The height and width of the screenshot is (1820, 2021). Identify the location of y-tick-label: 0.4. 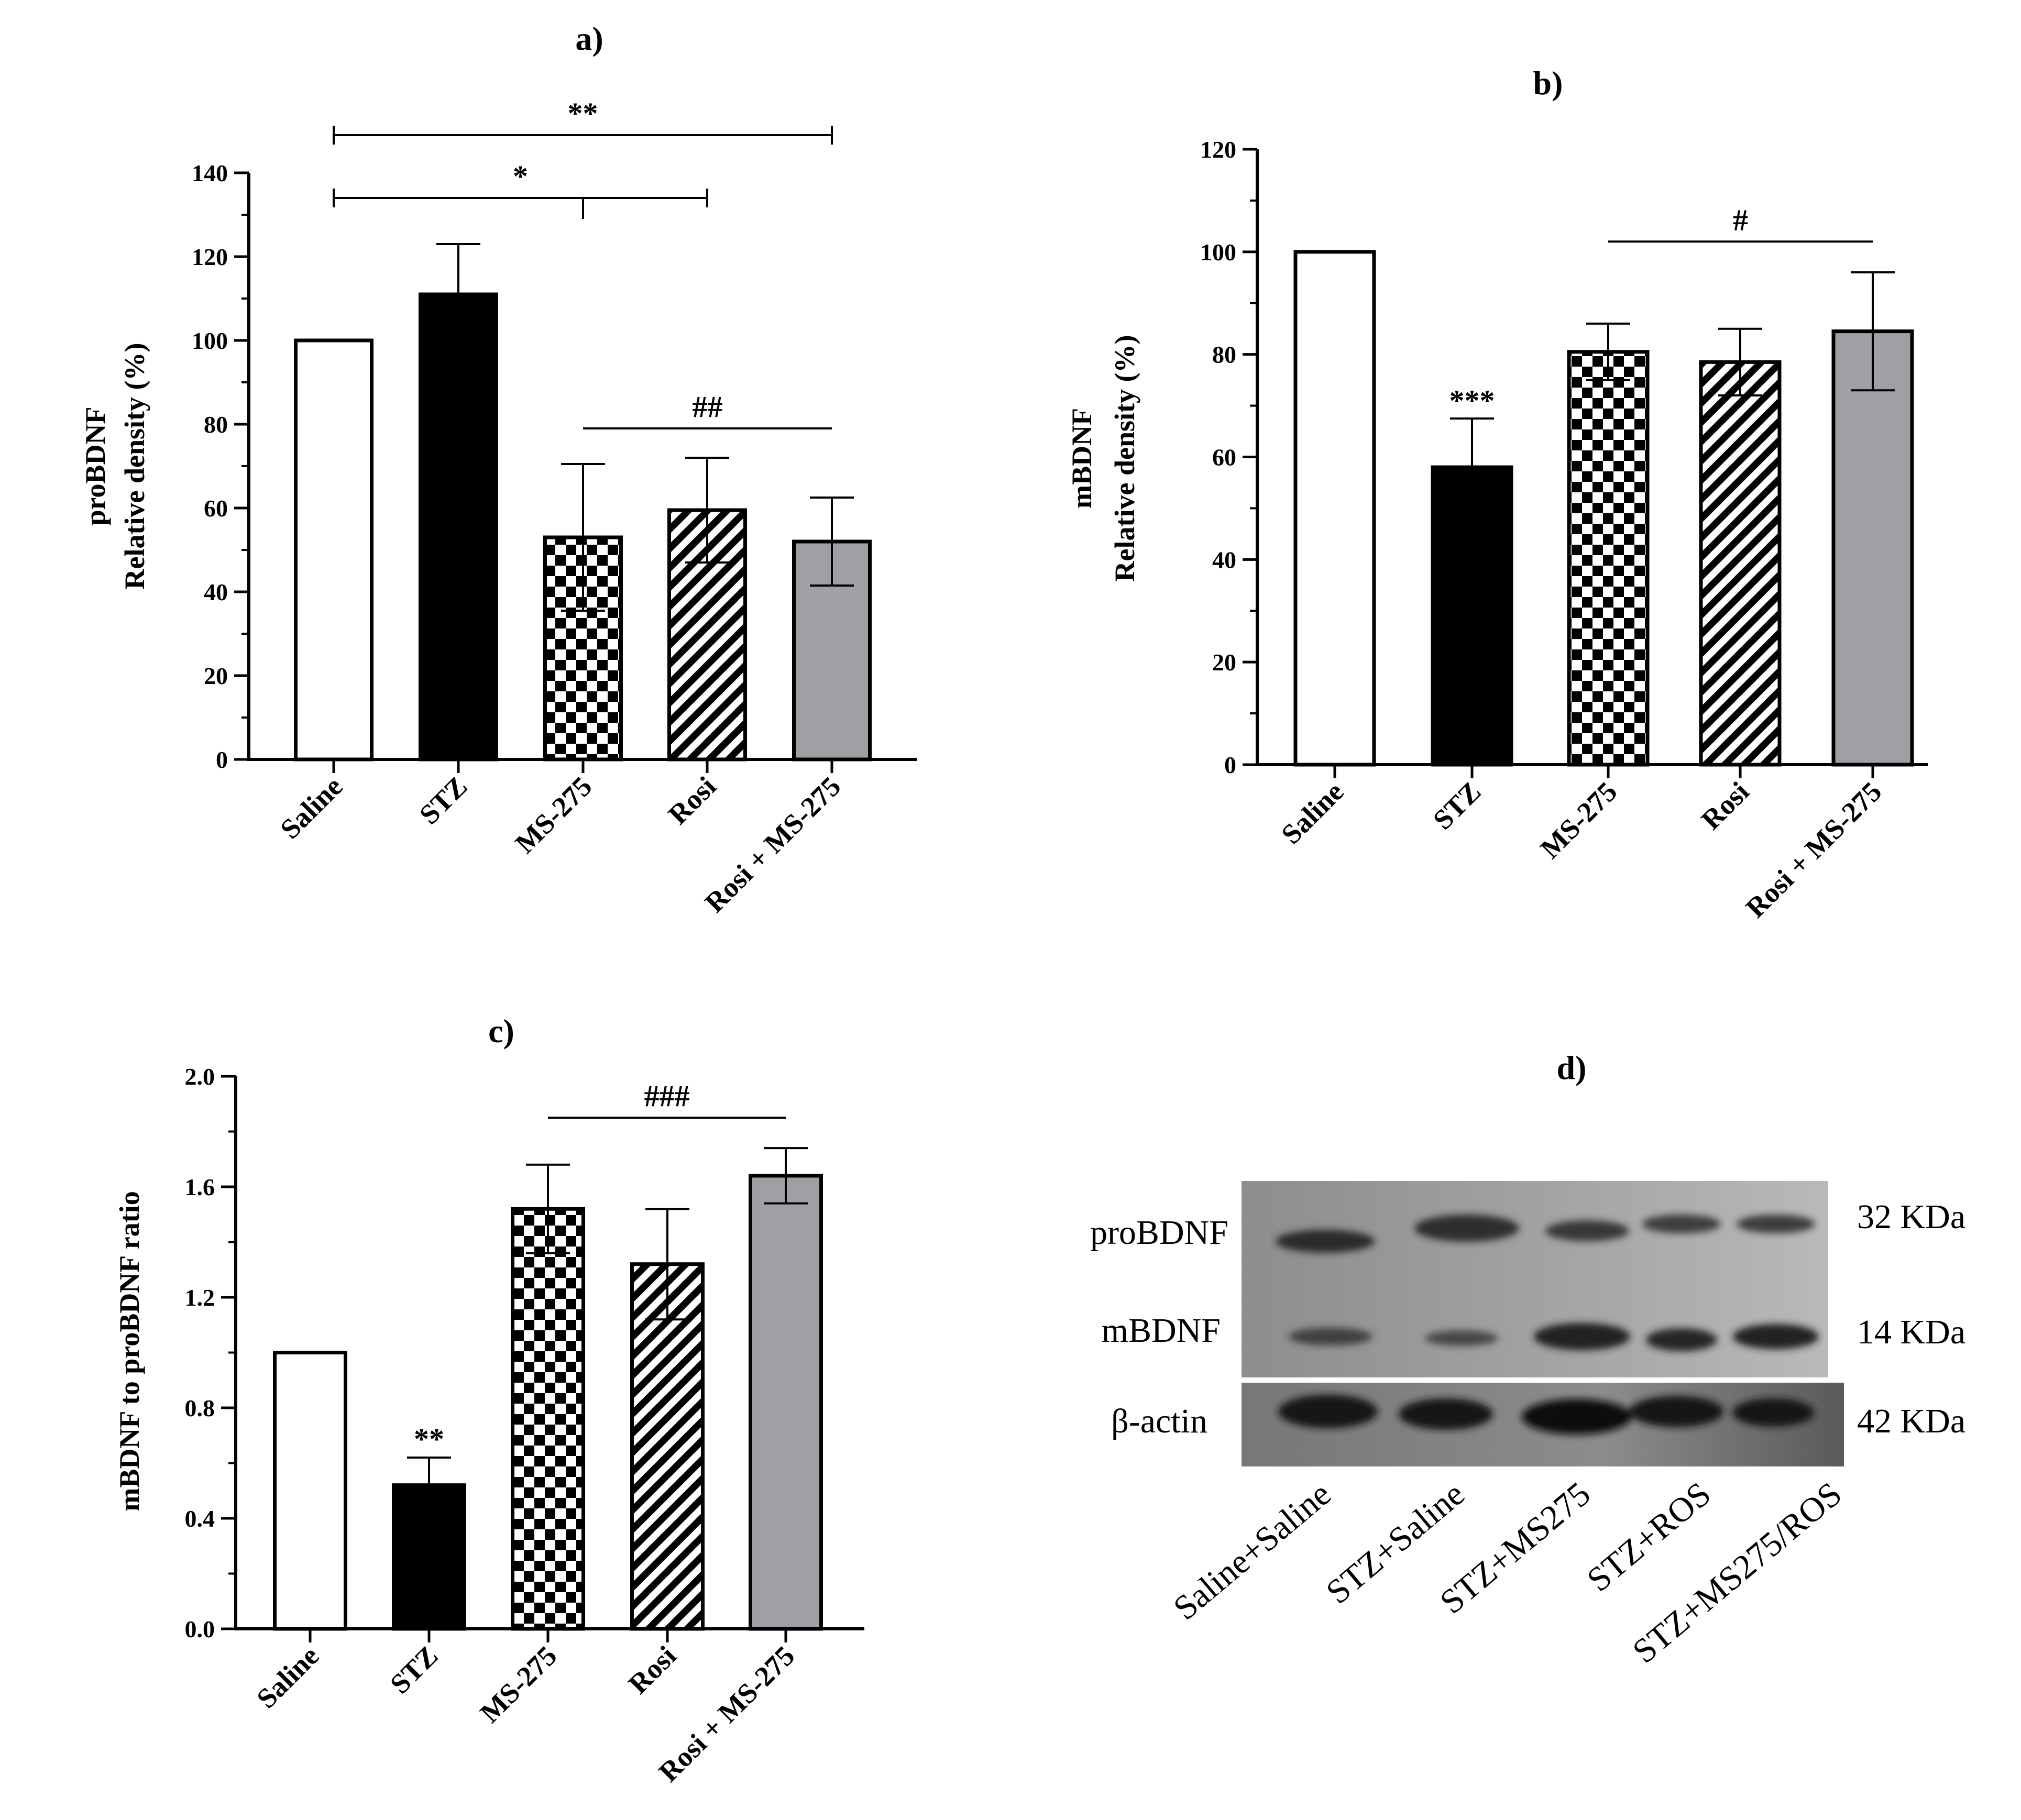
(200, 1519).